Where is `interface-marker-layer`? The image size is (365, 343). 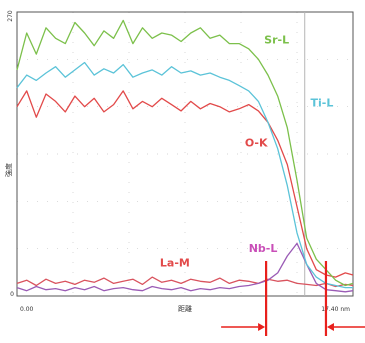
interface-marker-layer is located at coordinates (293, 298).